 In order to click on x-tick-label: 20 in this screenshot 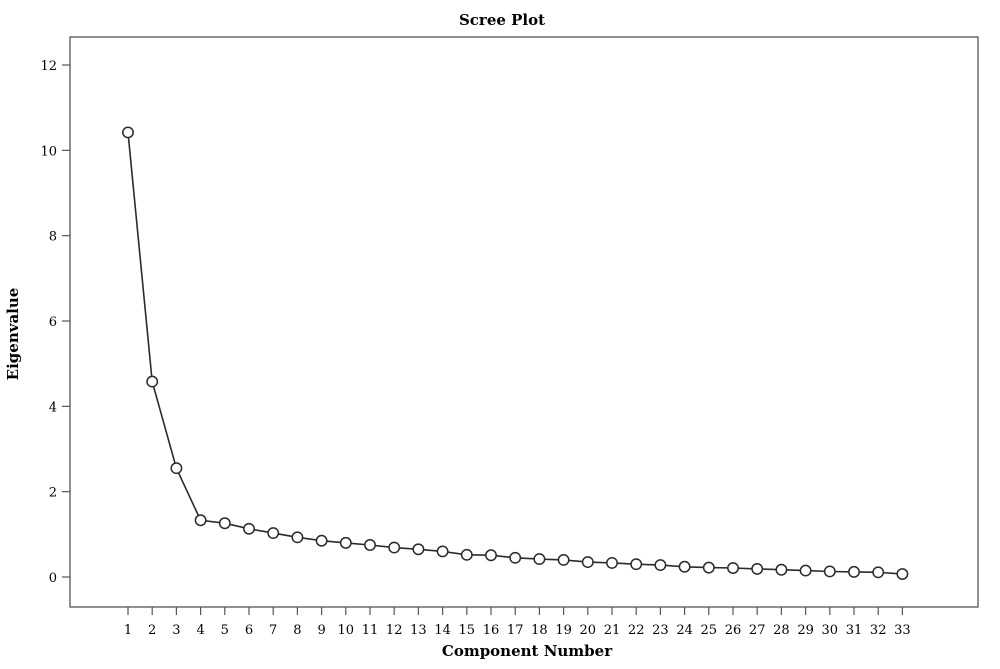, I will do `click(588, 630)`.